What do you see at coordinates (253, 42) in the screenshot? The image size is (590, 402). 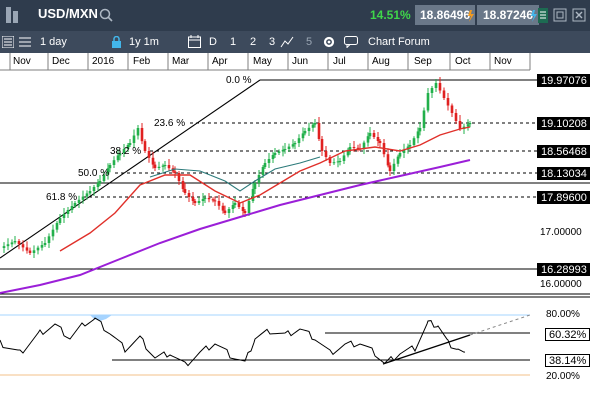 I see `period-2: 2` at bounding box center [253, 42].